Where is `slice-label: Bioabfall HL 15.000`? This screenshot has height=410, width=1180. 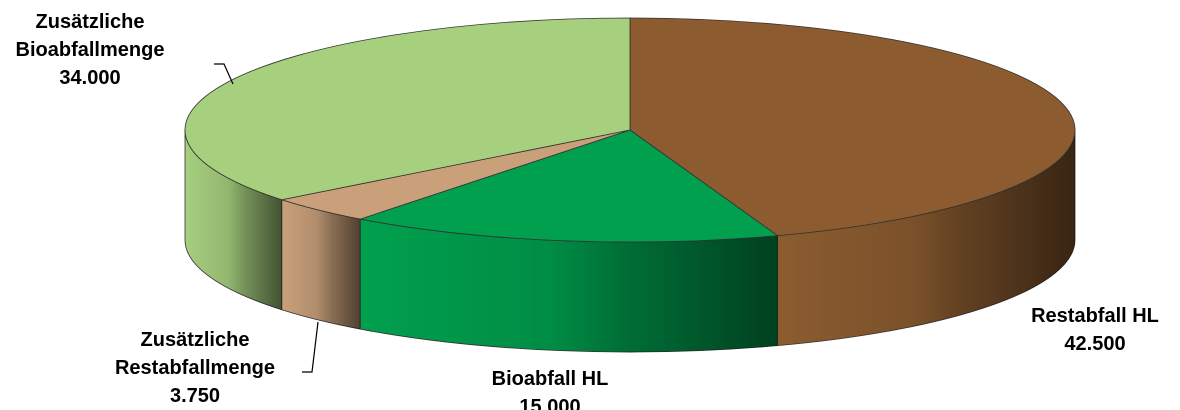 slice-label: Bioabfall HL 15.000 is located at coordinates (550, 387).